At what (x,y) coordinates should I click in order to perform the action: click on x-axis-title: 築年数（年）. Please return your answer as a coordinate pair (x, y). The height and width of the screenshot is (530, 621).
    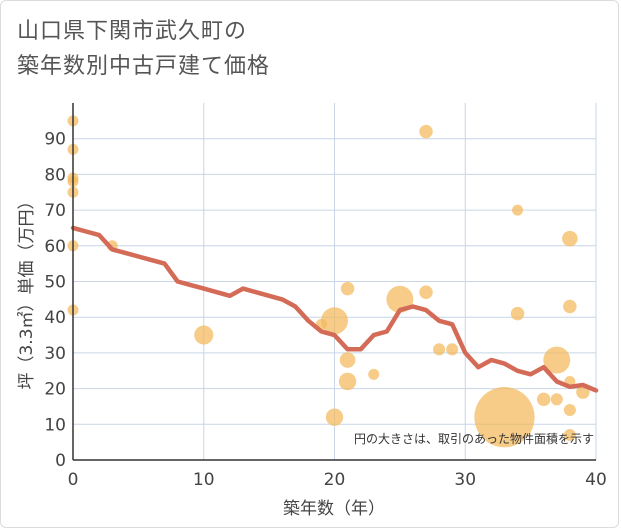
    Looking at the image, I should click on (334, 509).